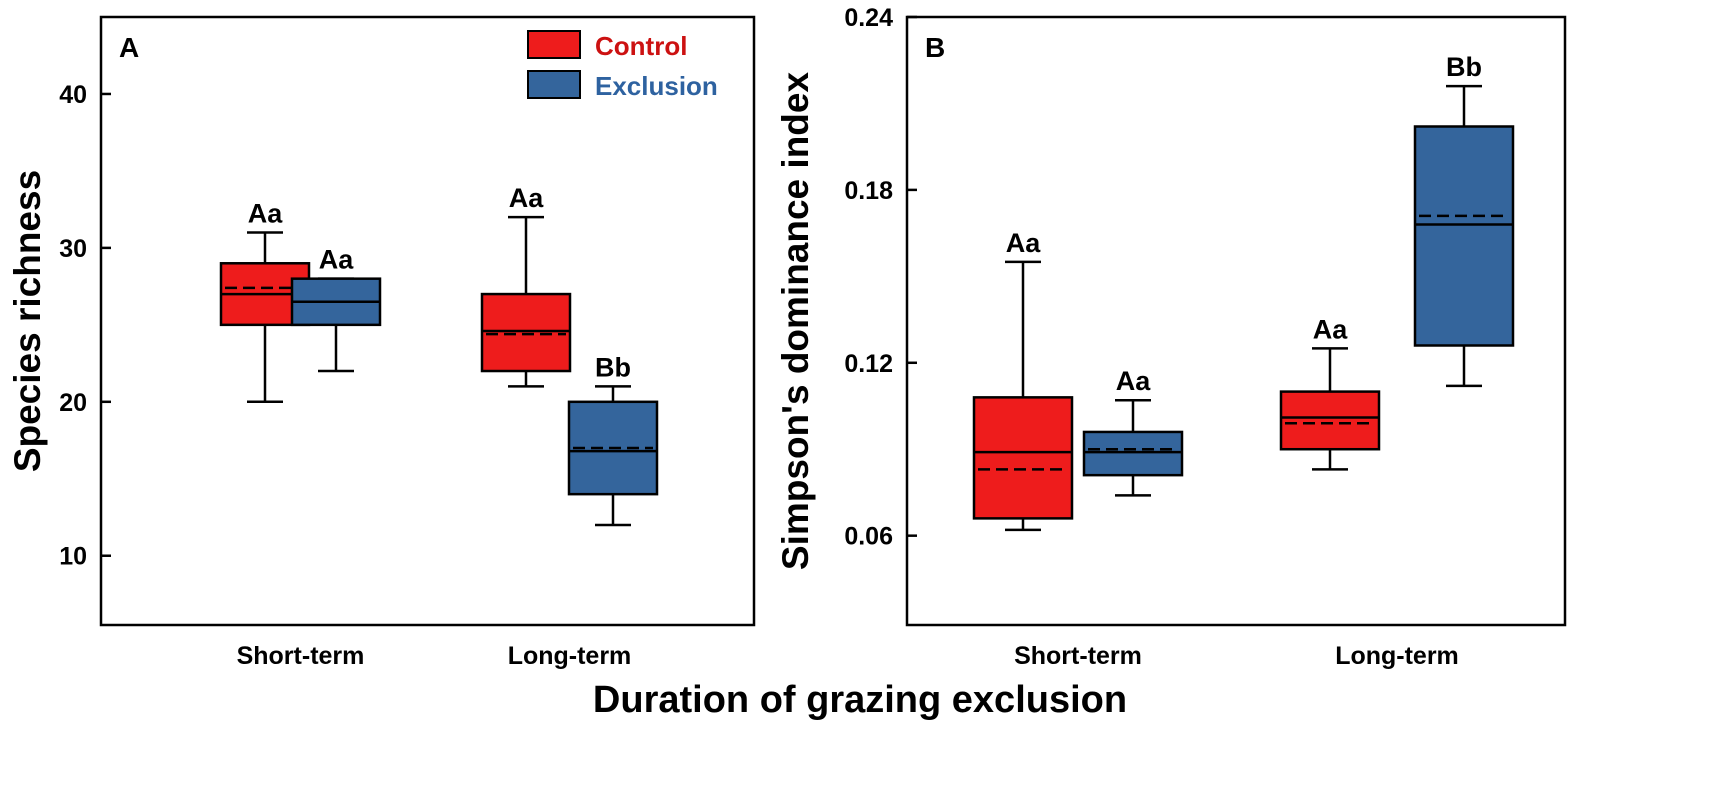 The width and height of the screenshot is (1732, 807). Describe the element at coordinates (554, 44) in the screenshot. I see `legend-control-swatch` at that location.